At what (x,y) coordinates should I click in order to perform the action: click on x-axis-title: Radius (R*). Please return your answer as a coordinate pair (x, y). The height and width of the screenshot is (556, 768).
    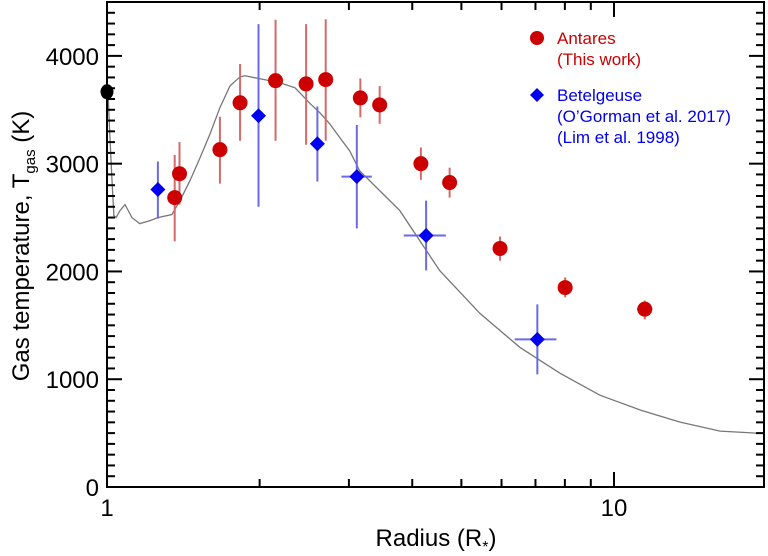
    Looking at the image, I should click on (436, 540).